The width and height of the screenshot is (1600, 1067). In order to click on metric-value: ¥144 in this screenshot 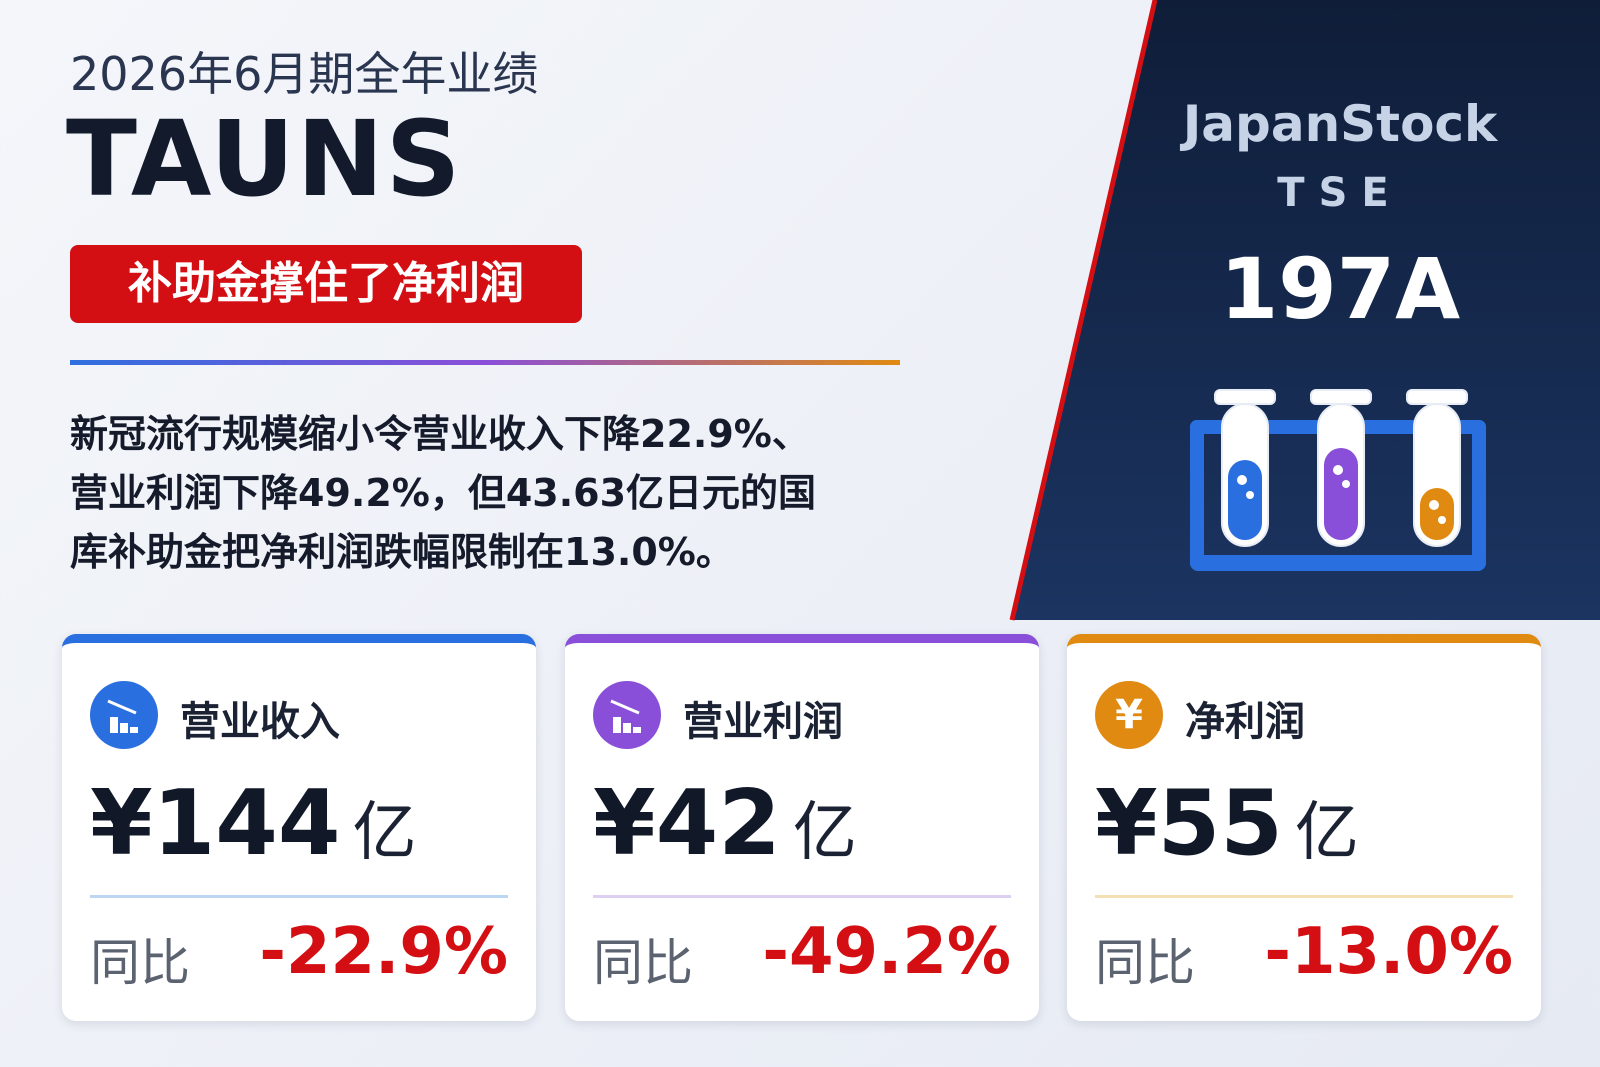, I will do `click(215, 823)`.